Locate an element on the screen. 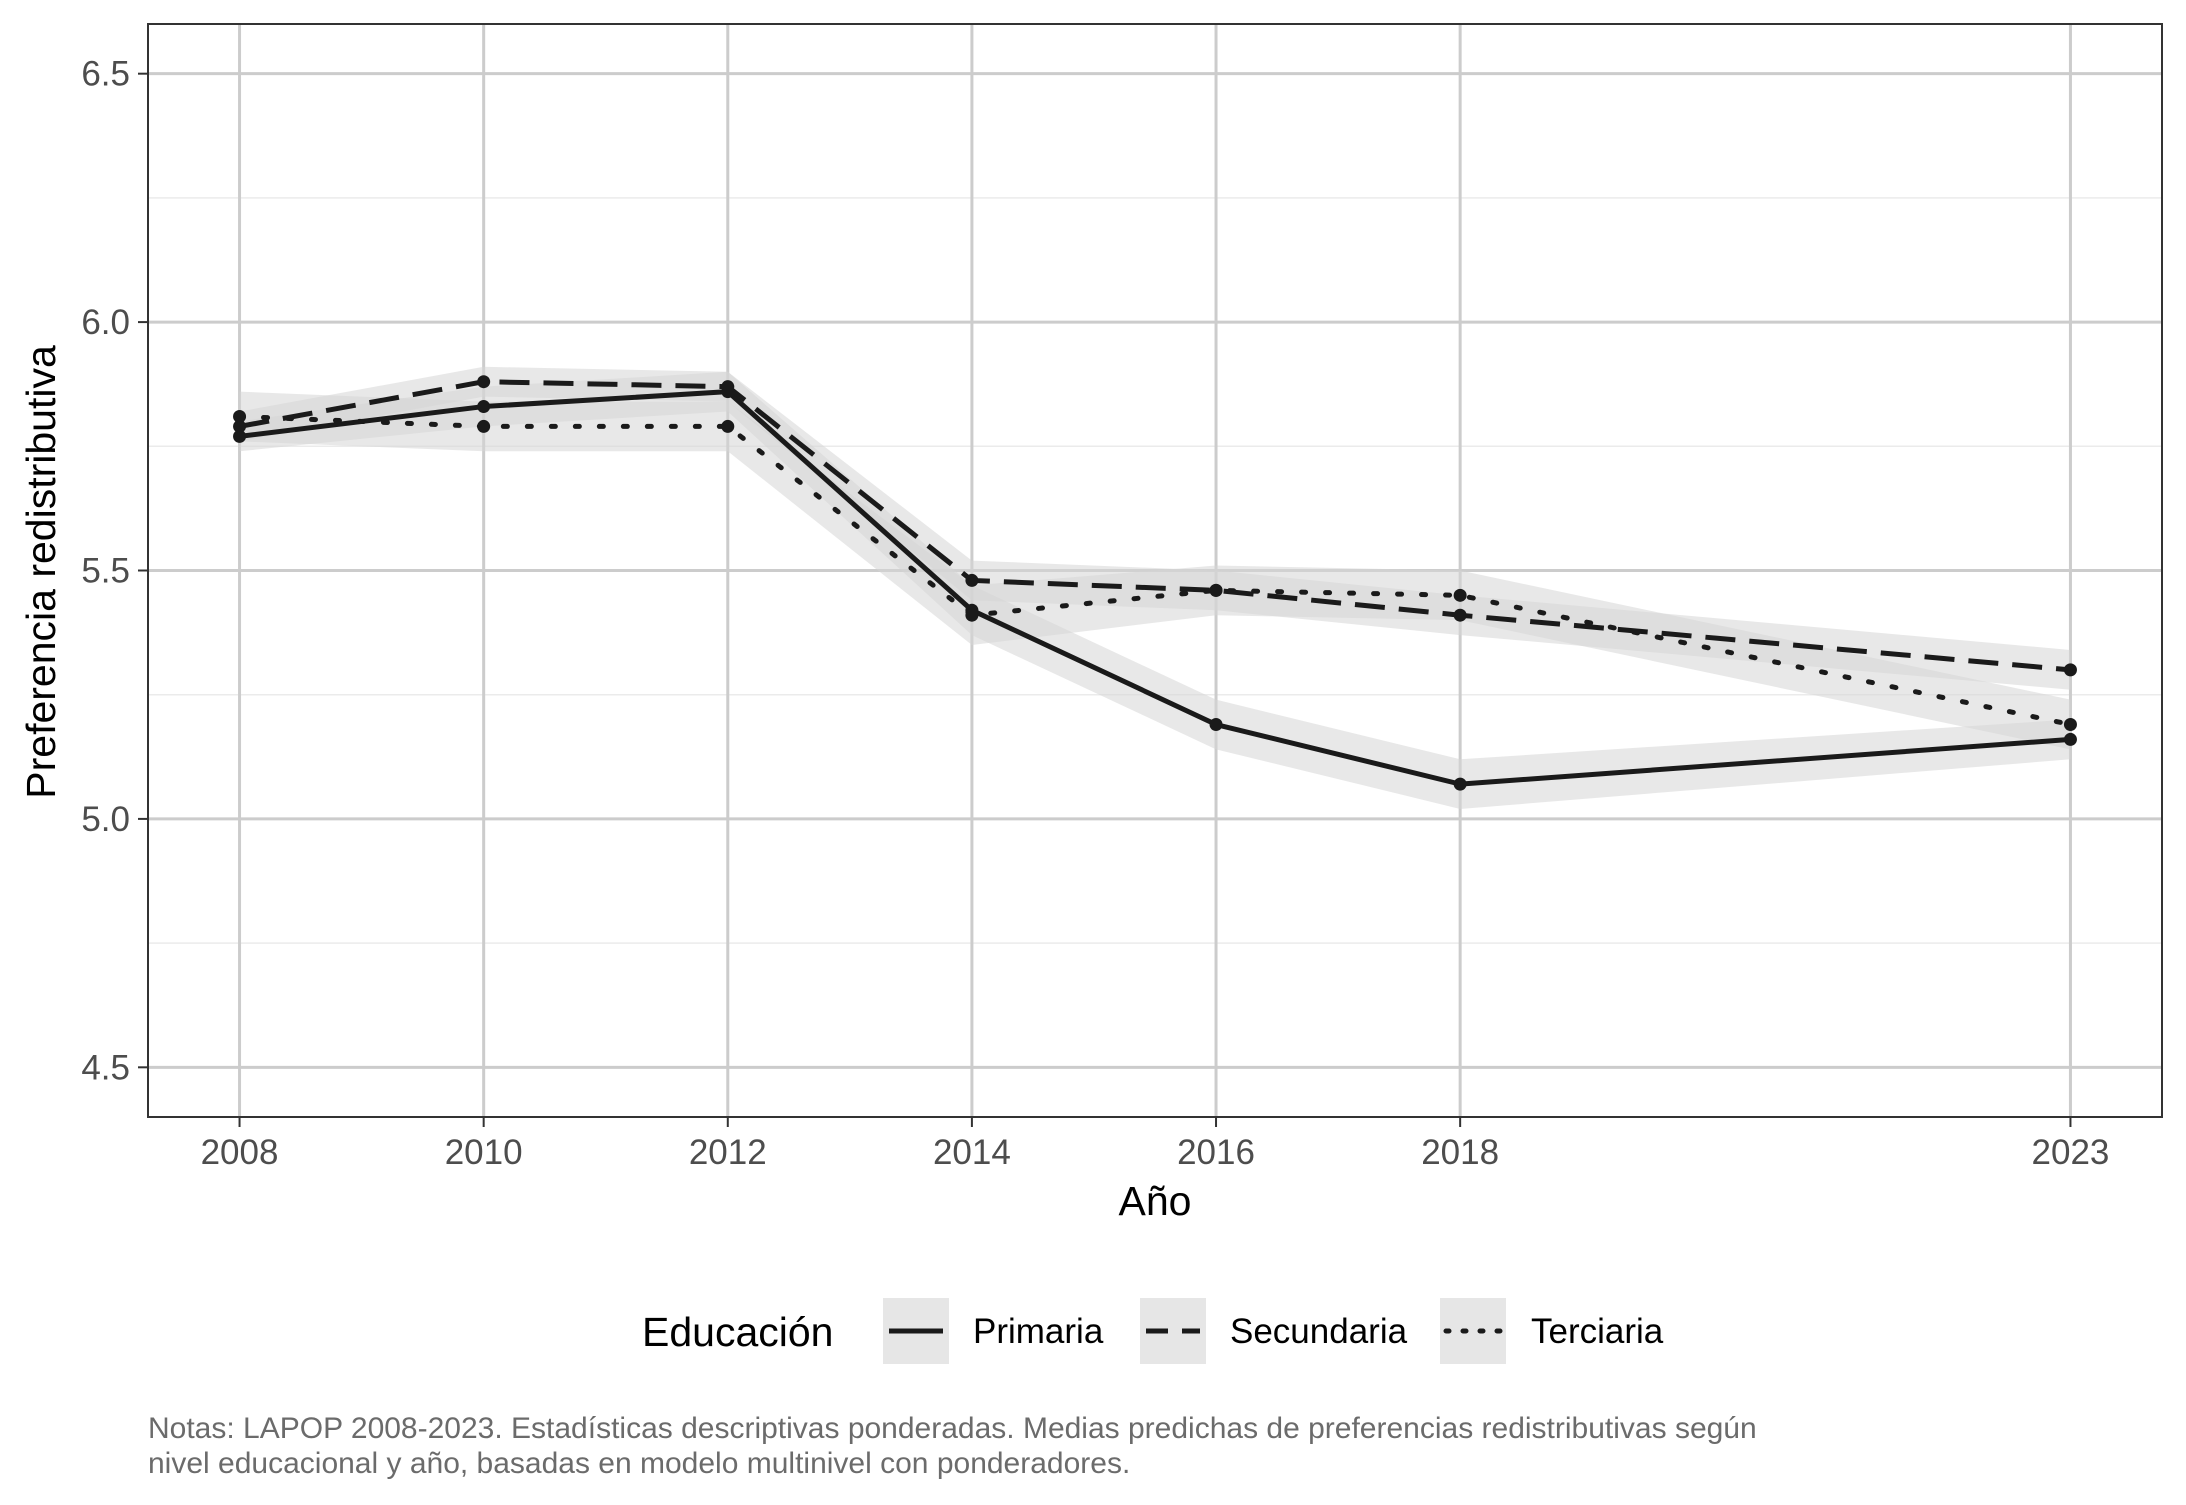 This screenshot has height=1505, width=2186. data-point-terciaria-2018 is located at coordinates (1460, 595).